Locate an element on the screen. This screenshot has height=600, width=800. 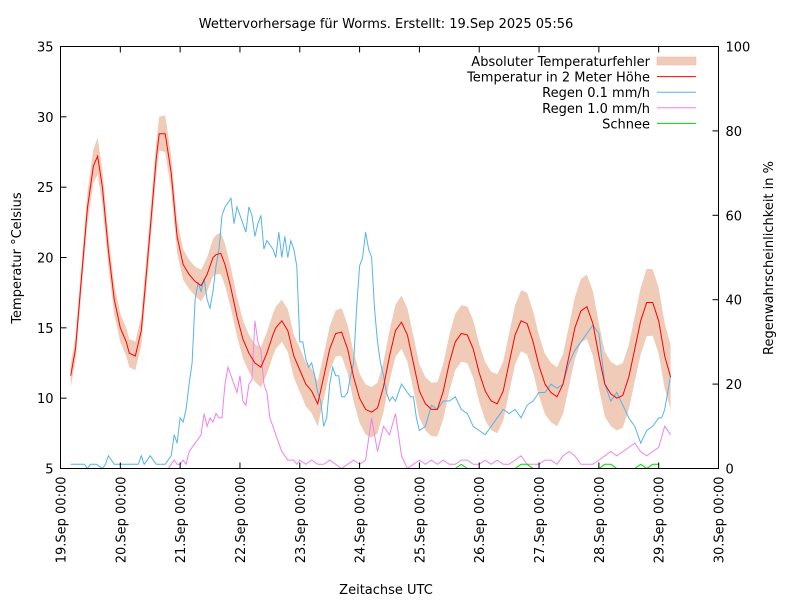
y2-tick-label: 0 is located at coordinates (730, 470).